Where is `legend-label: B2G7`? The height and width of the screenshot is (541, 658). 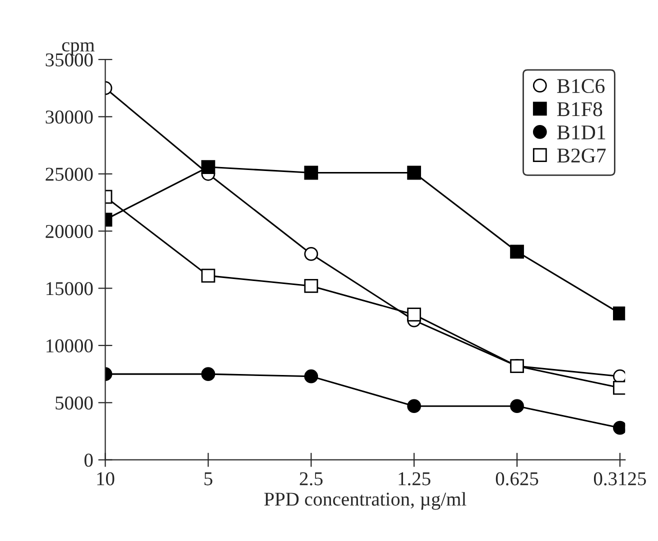 legend-label: B2G7 is located at coordinates (581, 155).